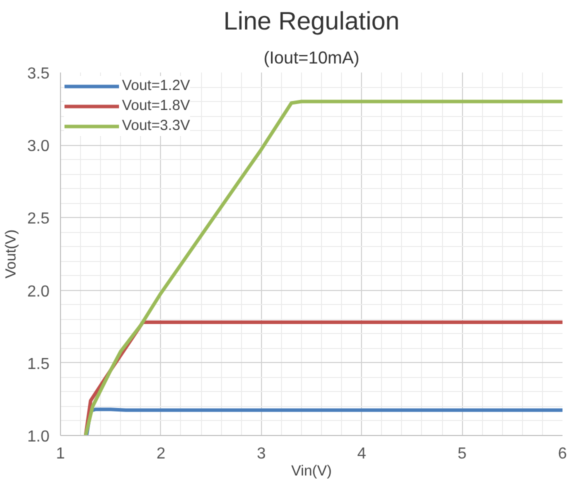 The image size is (572, 482). I want to click on y-tick-label: 2.0, so click(38, 291).